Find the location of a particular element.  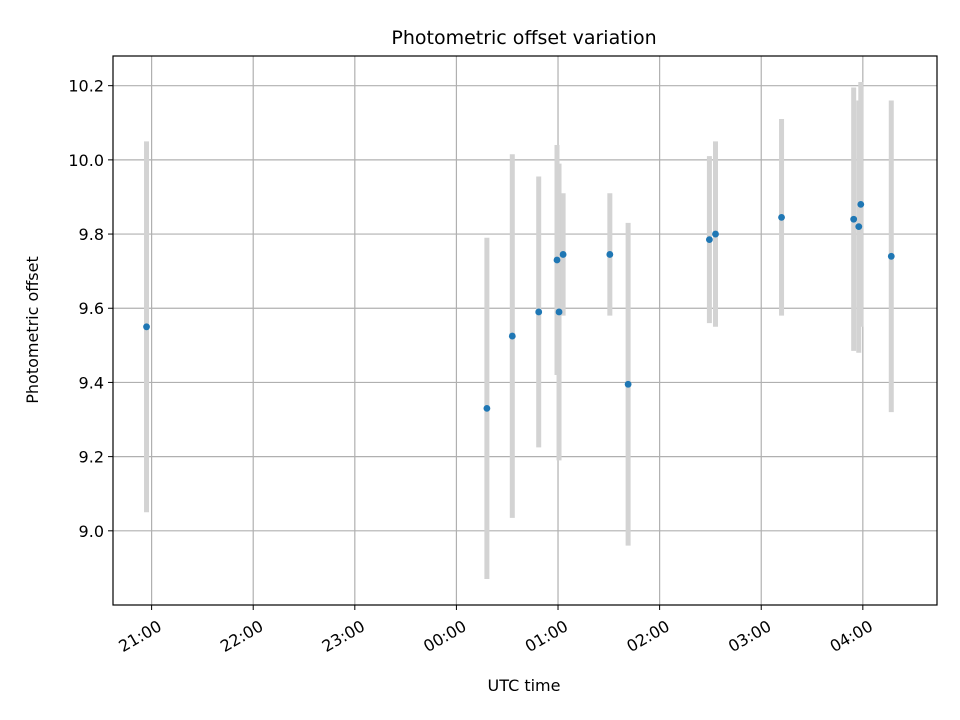

y-tick-label: 9.6 is located at coordinates (91, 308).